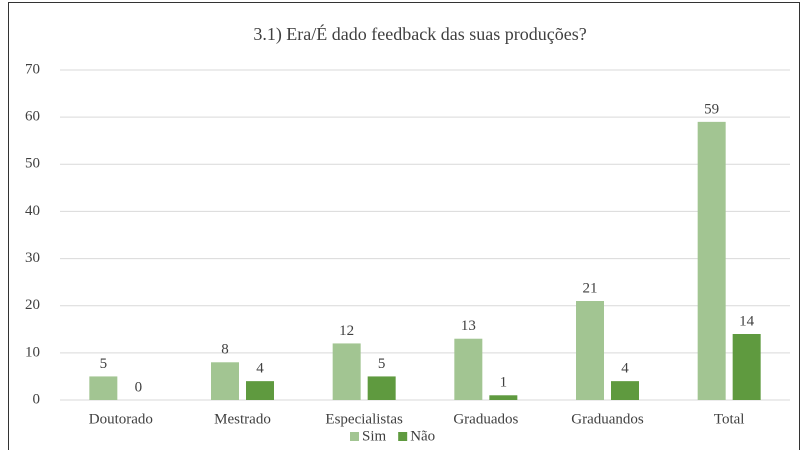 The height and width of the screenshot is (450, 802). I want to click on x-tick-label: Graduados, so click(485, 419).